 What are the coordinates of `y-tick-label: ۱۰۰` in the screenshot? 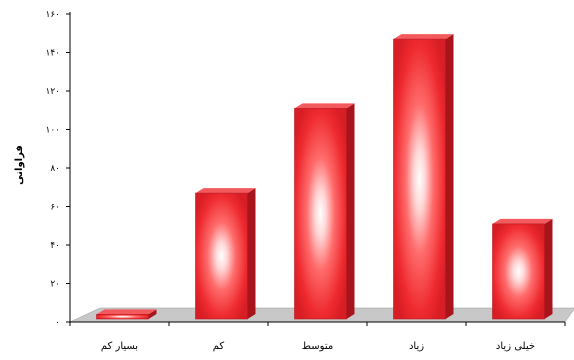 It's located at (52, 131).